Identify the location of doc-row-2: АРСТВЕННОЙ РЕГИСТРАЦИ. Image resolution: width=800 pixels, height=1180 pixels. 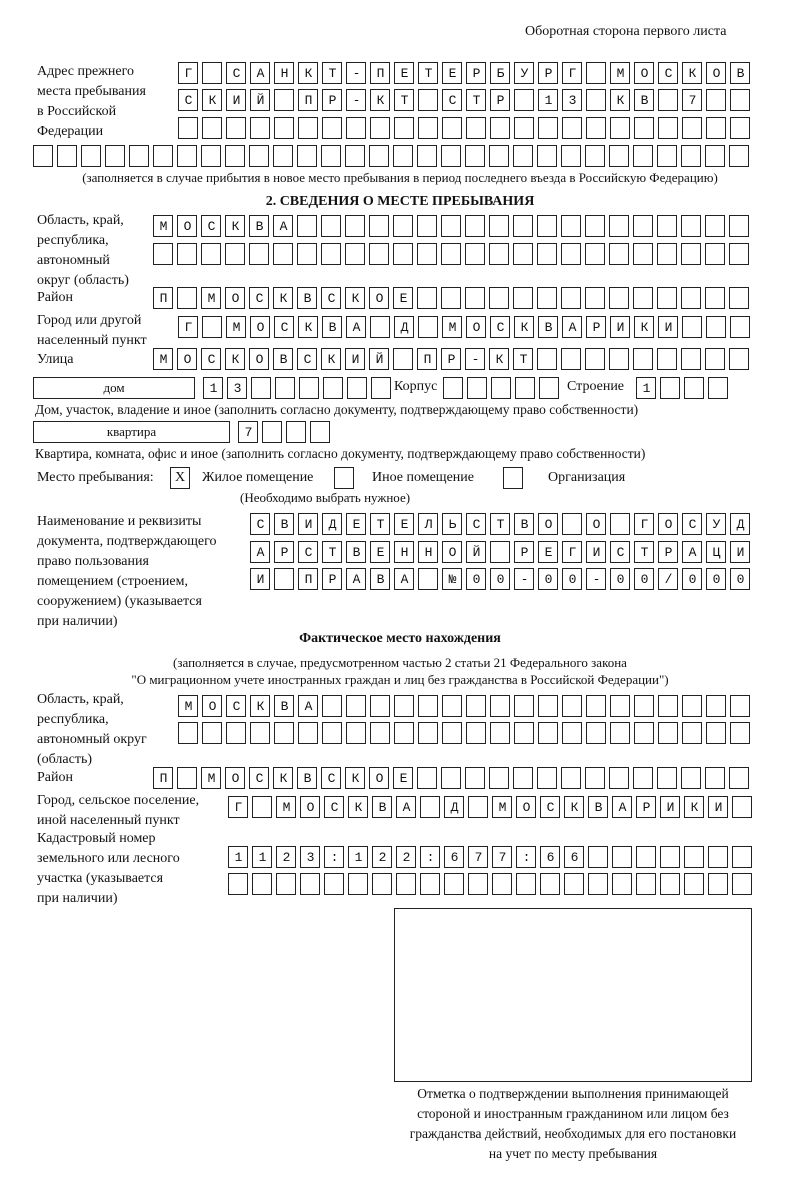
(502, 552).